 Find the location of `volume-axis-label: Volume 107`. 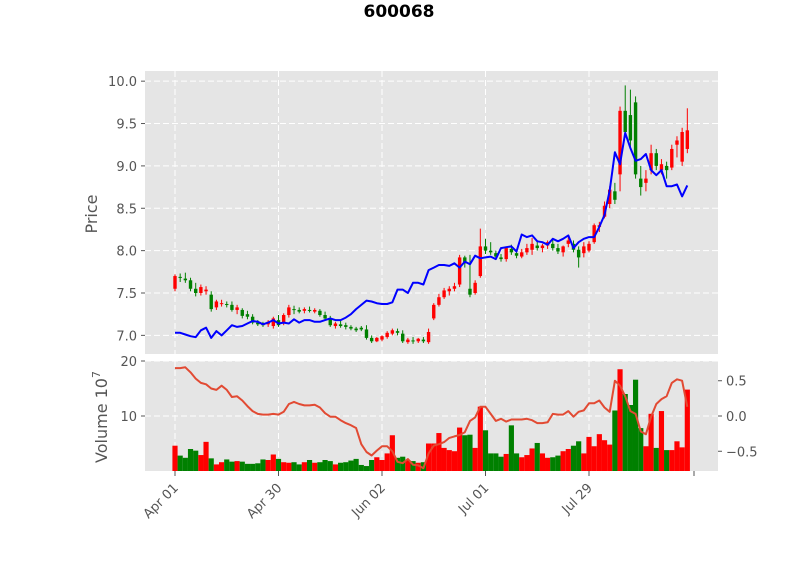

volume-axis-label: Volume 107 is located at coordinates (100, 417).